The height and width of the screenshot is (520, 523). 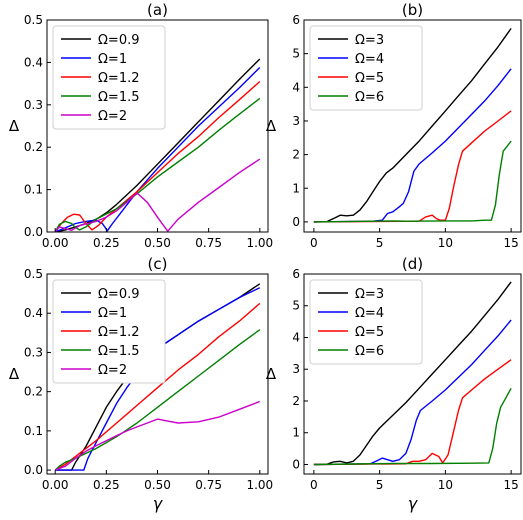 What do you see at coordinates (296, 464) in the screenshot?
I see `y-tick-label: 0` at bounding box center [296, 464].